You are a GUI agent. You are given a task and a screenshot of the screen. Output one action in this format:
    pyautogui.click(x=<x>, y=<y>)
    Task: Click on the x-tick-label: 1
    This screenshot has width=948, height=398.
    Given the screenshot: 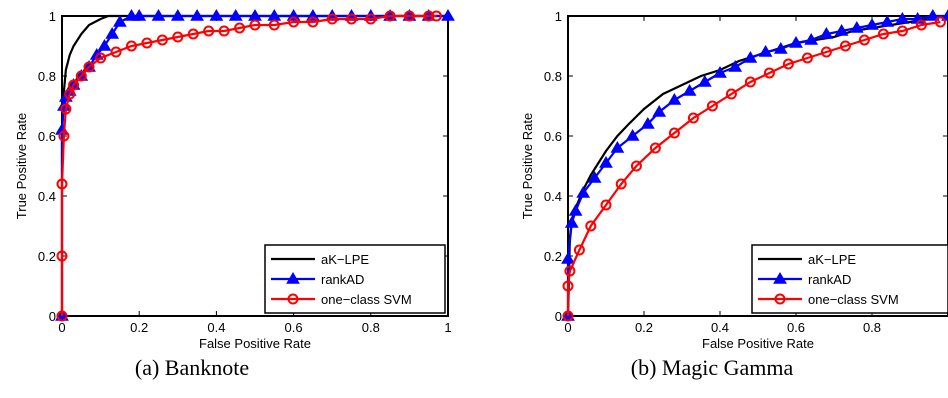 What is the action you would take?
    pyautogui.click(x=447, y=327)
    